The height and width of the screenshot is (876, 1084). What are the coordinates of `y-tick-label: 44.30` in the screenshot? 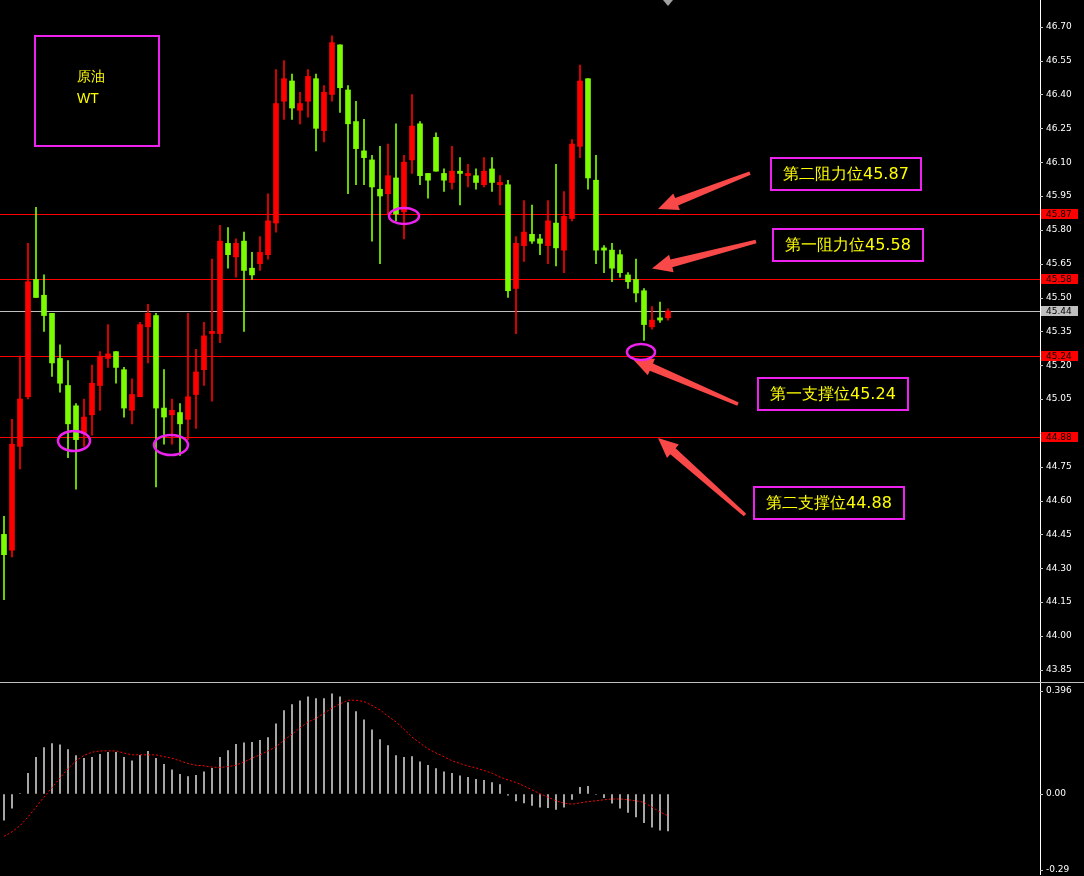 It's located at (1059, 567).